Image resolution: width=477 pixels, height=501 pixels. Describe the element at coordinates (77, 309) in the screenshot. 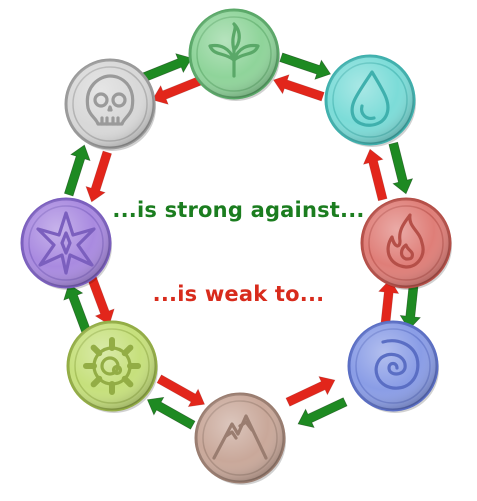

I see `strong-arrow-tech-to-magic` at that location.